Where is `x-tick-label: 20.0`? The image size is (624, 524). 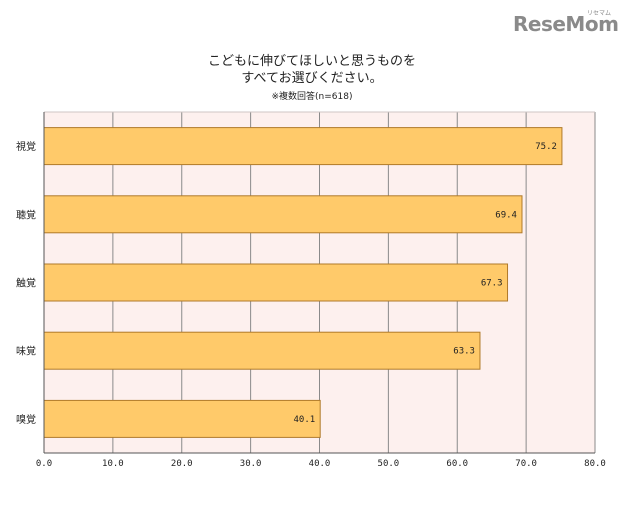
x-tick-label: 20.0 is located at coordinates (182, 464).